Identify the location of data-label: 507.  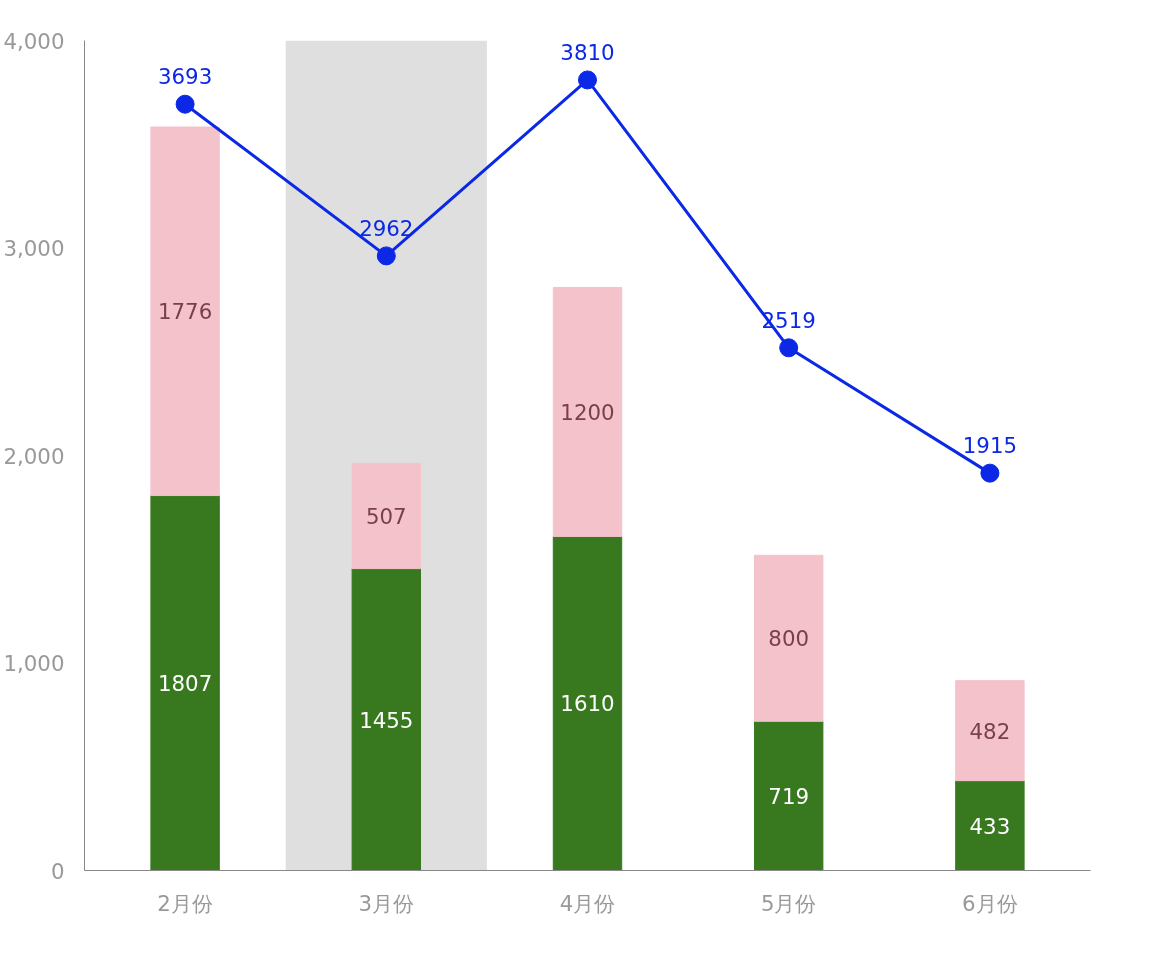
(386, 516).